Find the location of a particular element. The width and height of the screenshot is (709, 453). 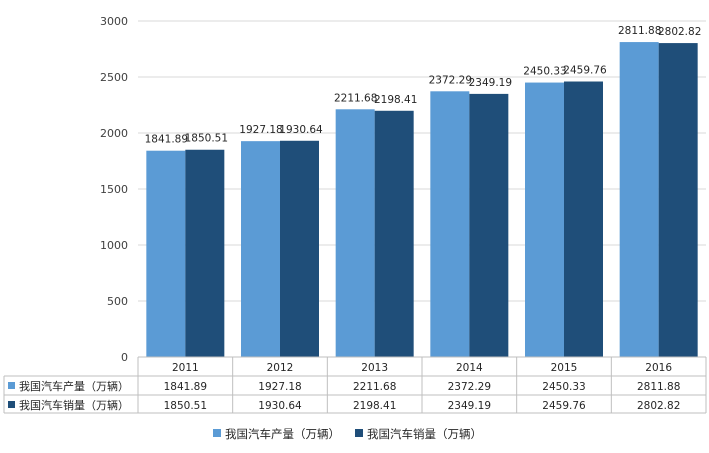

table-cell-sales-2016: 2802.82 is located at coordinates (658, 406).